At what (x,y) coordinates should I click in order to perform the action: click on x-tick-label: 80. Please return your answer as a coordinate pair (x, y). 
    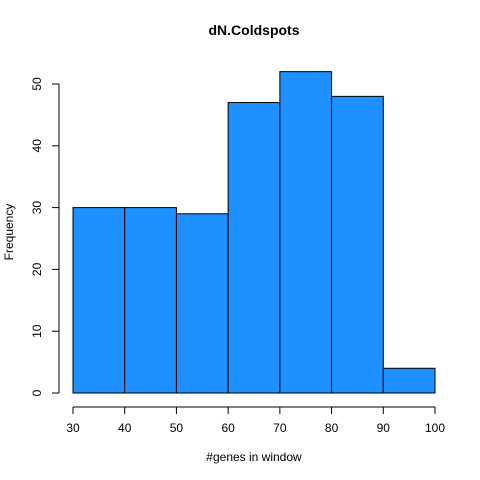
    Looking at the image, I should click on (332, 428).